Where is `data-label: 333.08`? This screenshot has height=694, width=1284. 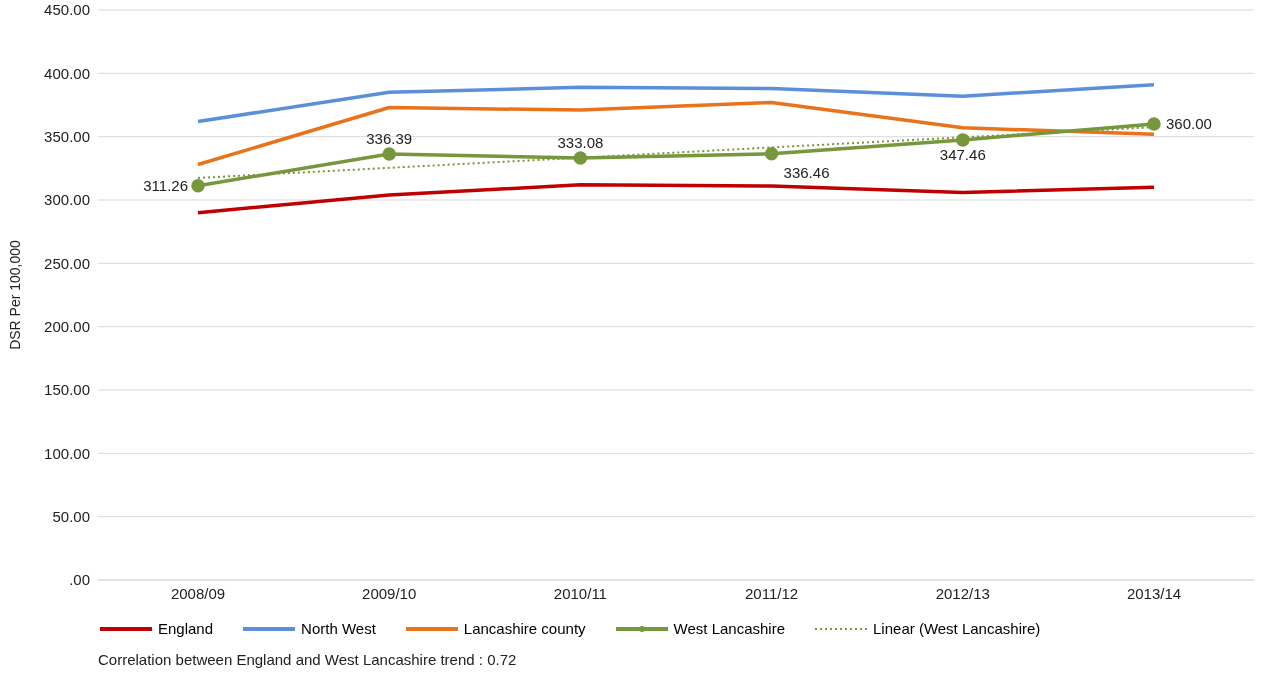 data-label: 333.08 is located at coordinates (580, 143).